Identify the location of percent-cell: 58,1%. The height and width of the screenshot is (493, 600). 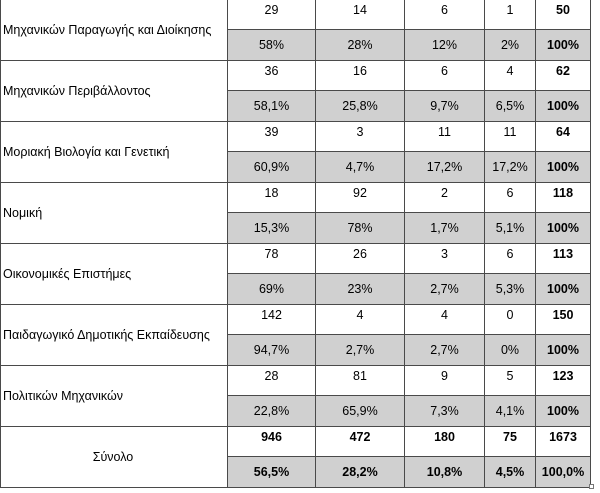
(271, 106).